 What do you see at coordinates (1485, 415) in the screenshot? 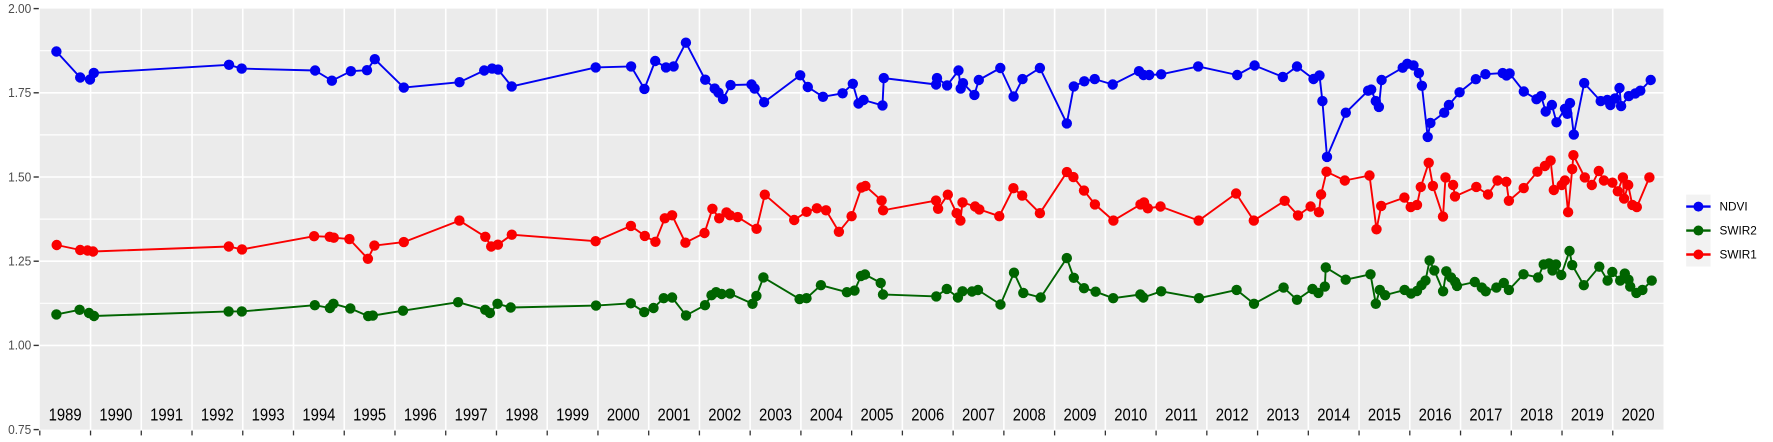
I see `svg-text: 2017` at bounding box center [1485, 415].